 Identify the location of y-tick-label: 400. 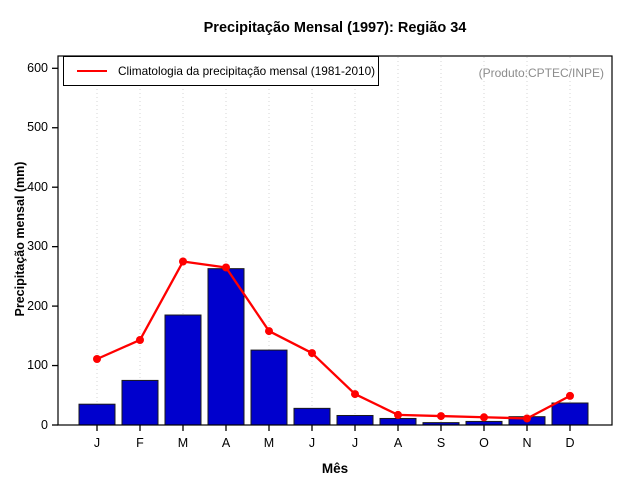
(37, 186).